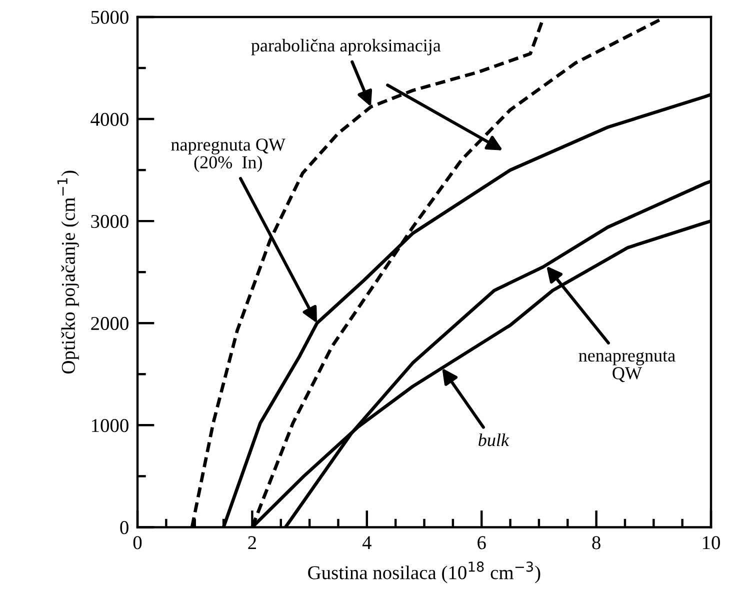 The height and width of the screenshot is (606, 733). What do you see at coordinates (109, 221) in the screenshot?
I see `y-tick-label: 3000` at bounding box center [109, 221].